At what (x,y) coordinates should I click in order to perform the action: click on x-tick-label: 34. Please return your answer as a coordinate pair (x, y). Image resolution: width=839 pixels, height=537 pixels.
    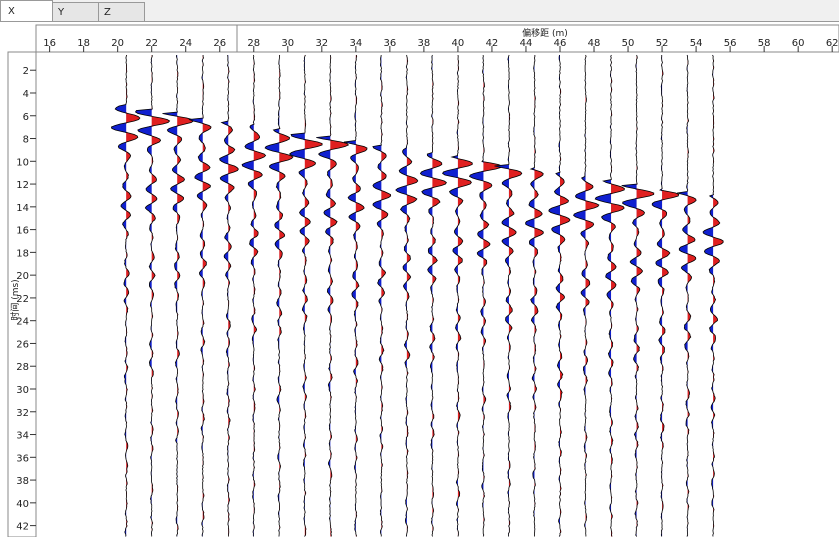
    Looking at the image, I should click on (355, 43).